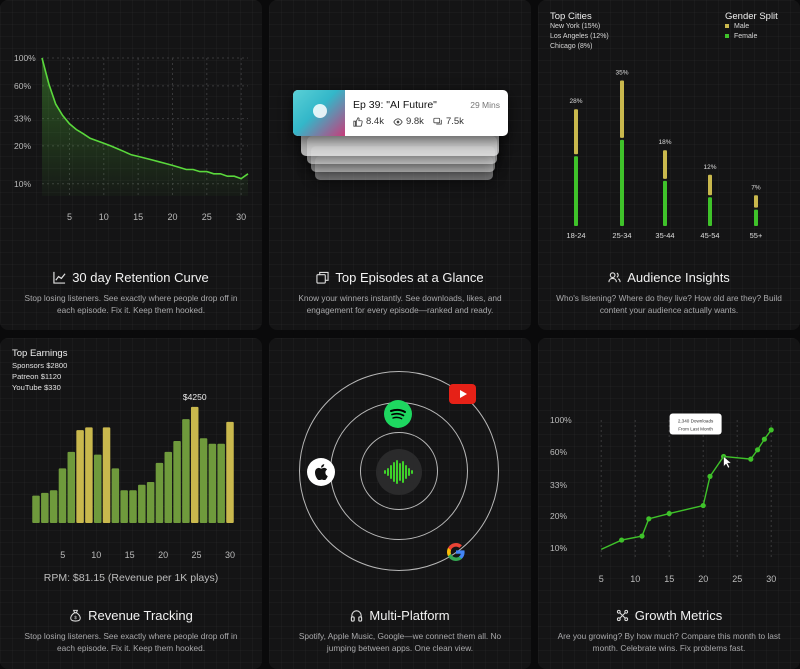 Image resolution: width=800 pixels, height=669 pixels. Describe the element at coordinates (395, 105) in the screenshot. I see `episode-title: Ep 39: "AI Future"` at that location.